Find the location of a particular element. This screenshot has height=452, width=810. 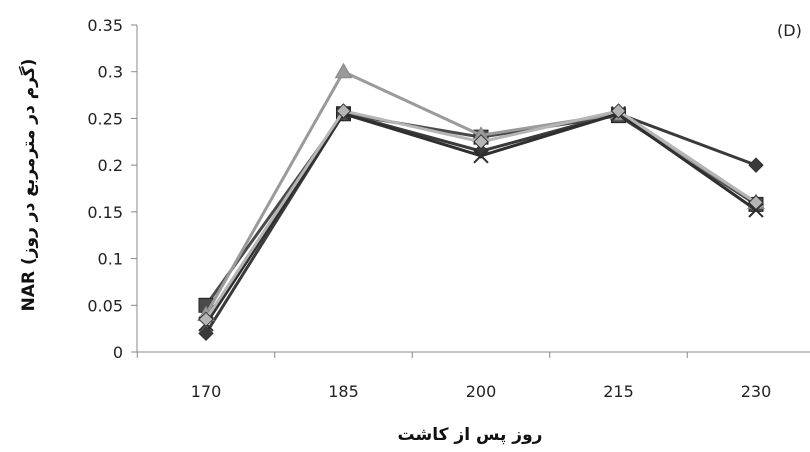

x-marker-stroke is located at coordinates (481, 156).